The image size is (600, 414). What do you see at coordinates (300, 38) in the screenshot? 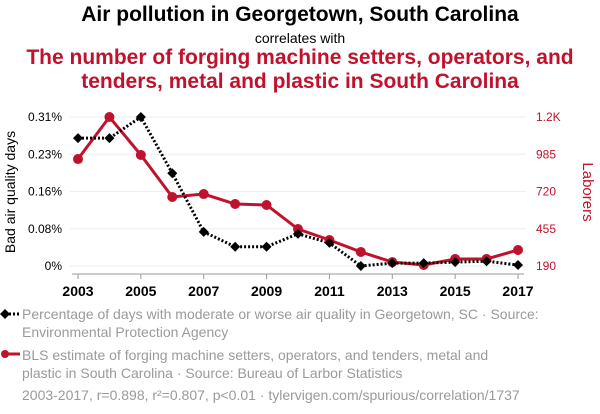
I see `chart-subtitle: correlates with` at bounding box center [300, 38].